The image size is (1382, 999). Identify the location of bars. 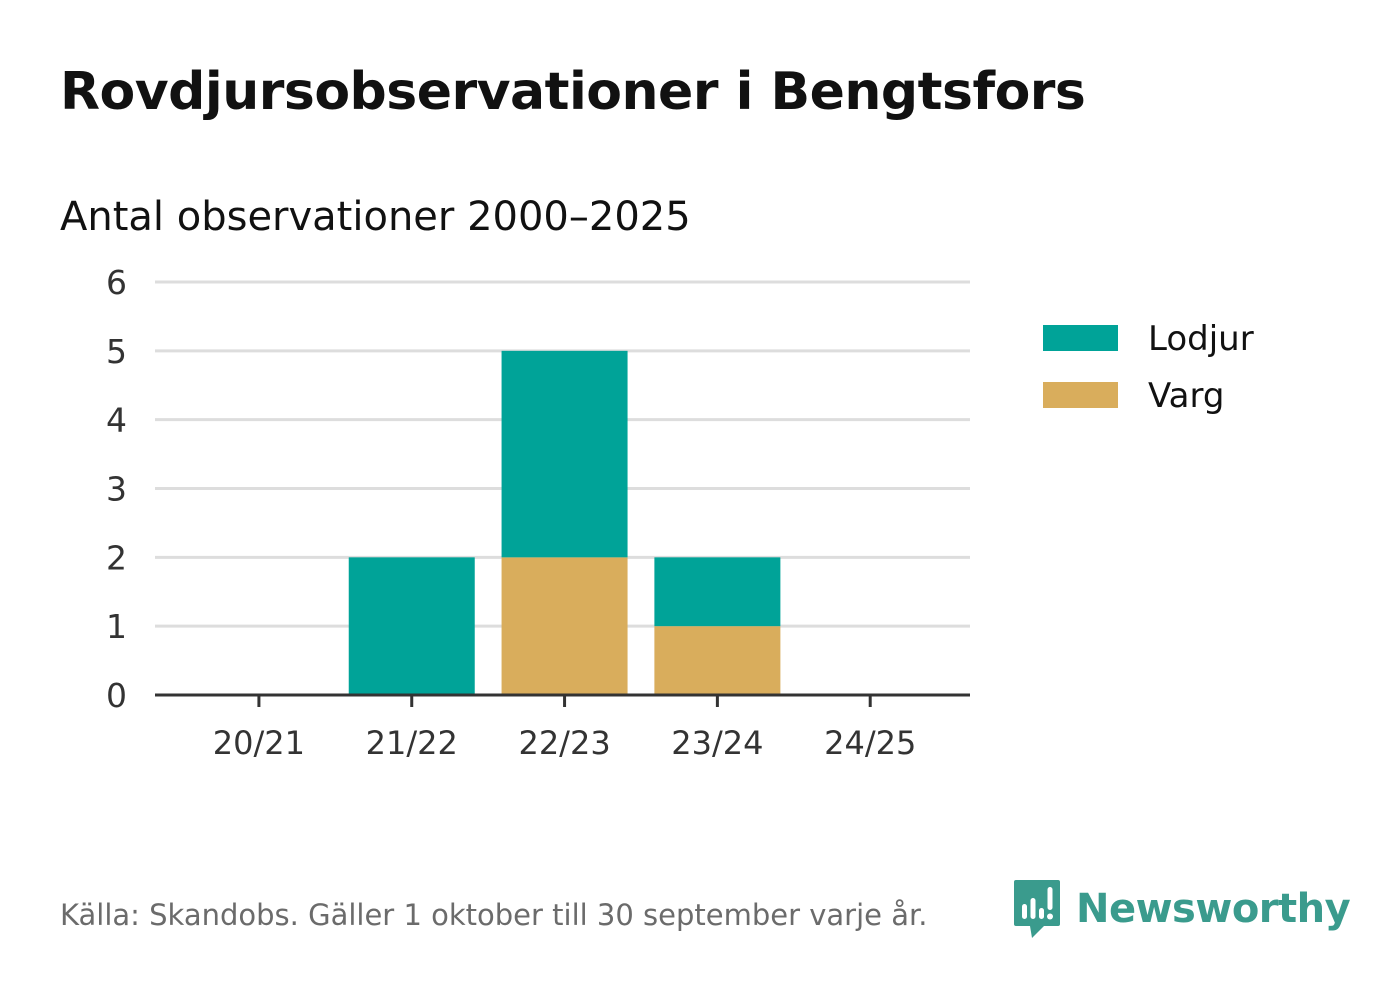
(564, 522).